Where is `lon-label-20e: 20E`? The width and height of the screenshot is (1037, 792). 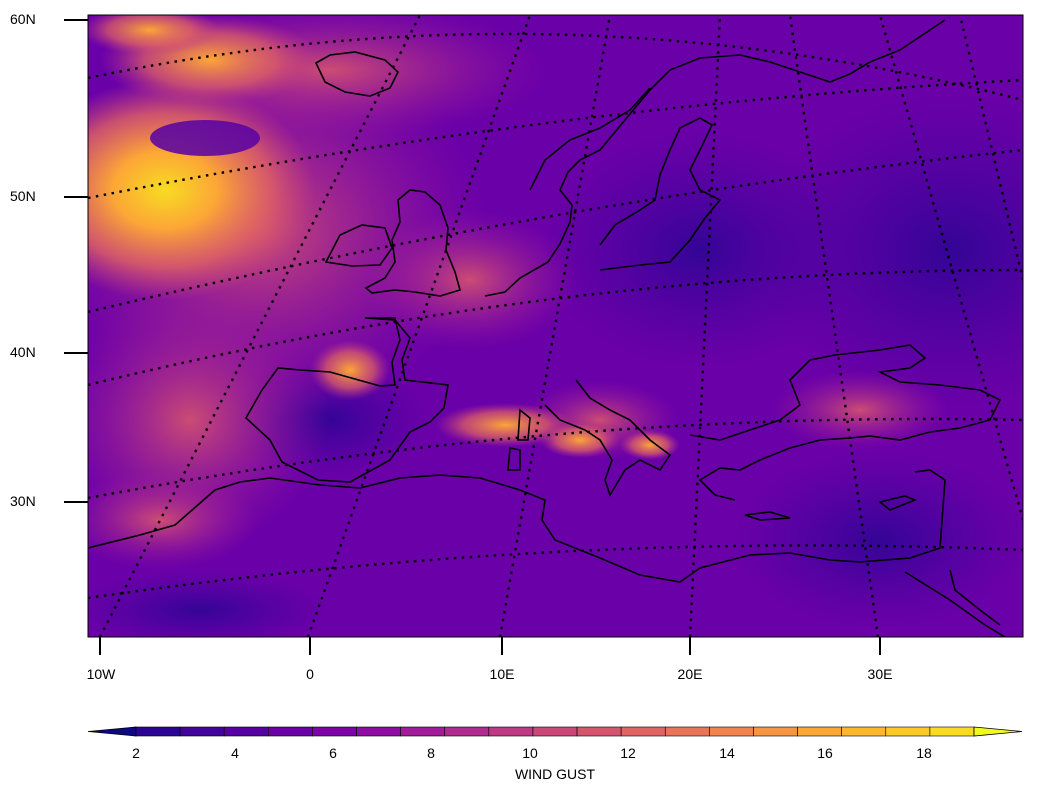 lon-label-20e: 20E is located at coordinates (690, 674).